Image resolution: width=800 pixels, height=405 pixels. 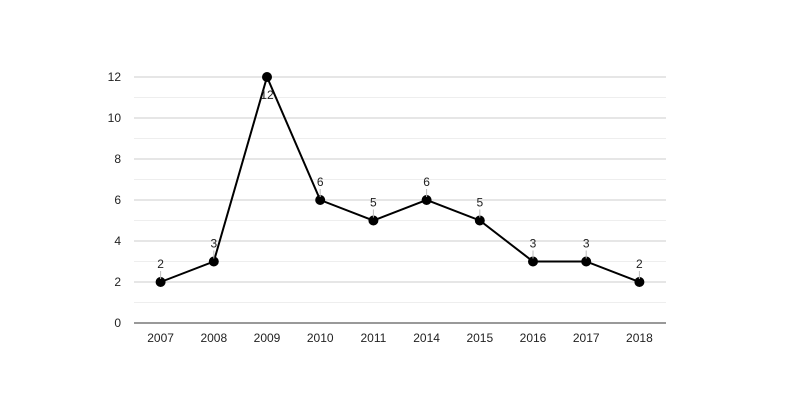 What do you see at coordinates (115, 118) in the screenshot?
I see `y-tick-label: 10` at bounding box center [115, 118].